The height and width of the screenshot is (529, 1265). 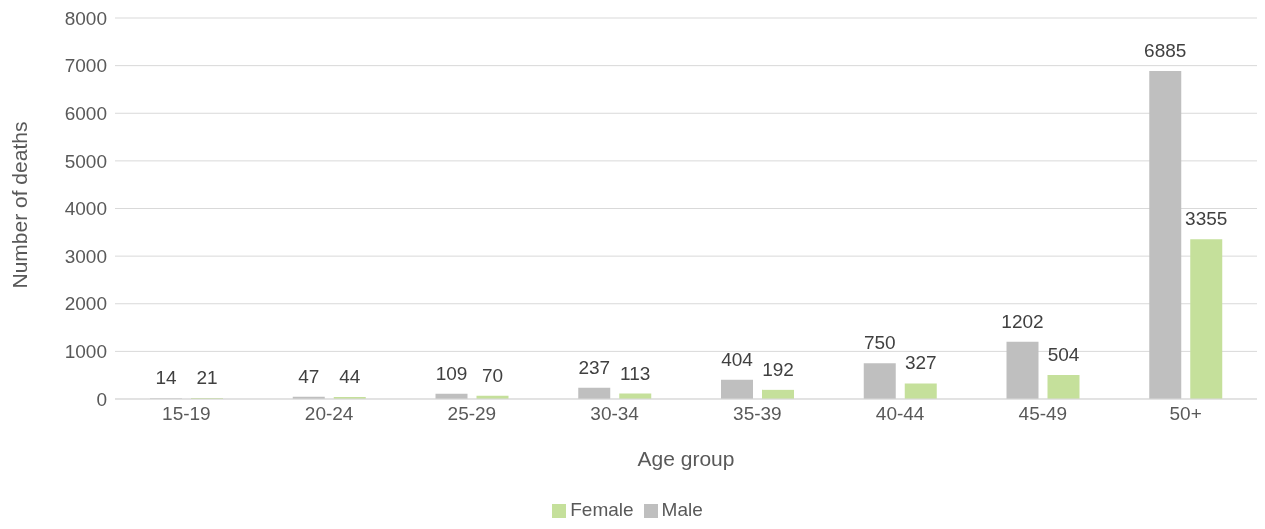 I want to click on x-tick-label: 20-24, so click(x=329, y=414).